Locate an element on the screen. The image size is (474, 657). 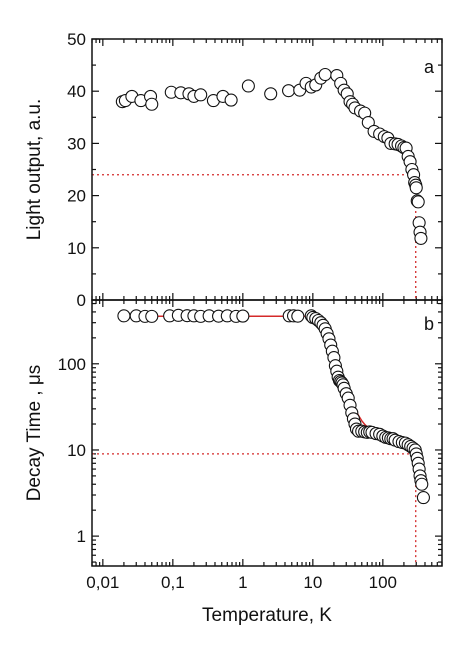
x-tick-label: 0,1 is located at coordinates (173, 582).